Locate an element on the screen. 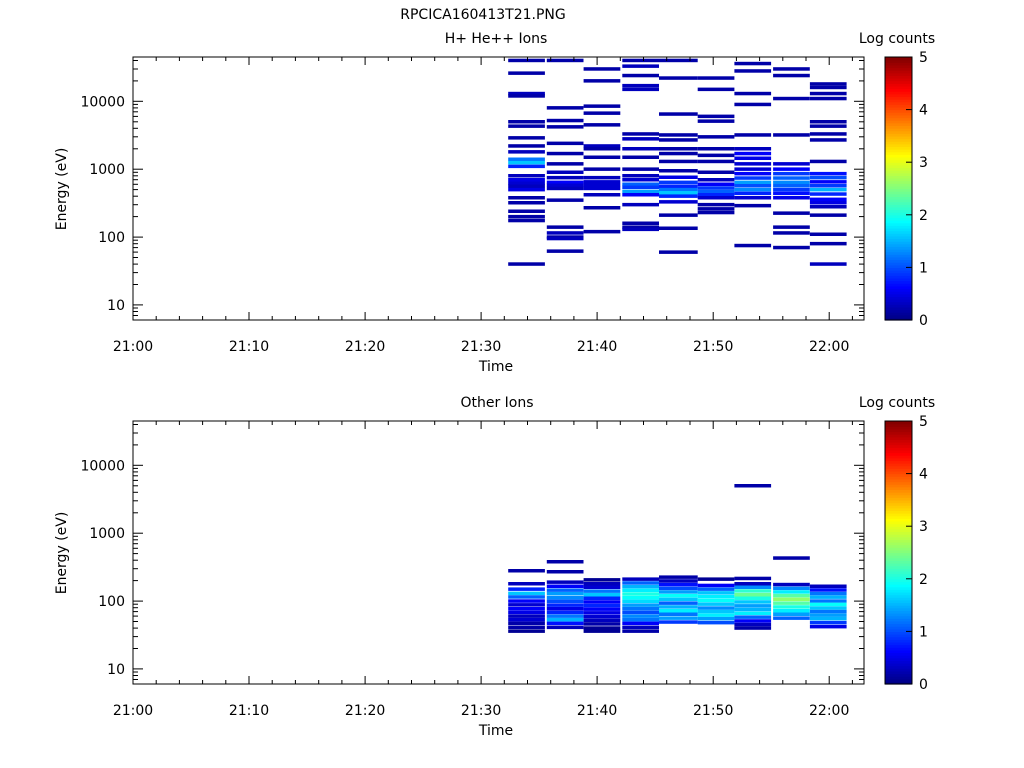 The image size is (1024, 768). x-tick-label: 22:00 is located at coordinates (829, 711).